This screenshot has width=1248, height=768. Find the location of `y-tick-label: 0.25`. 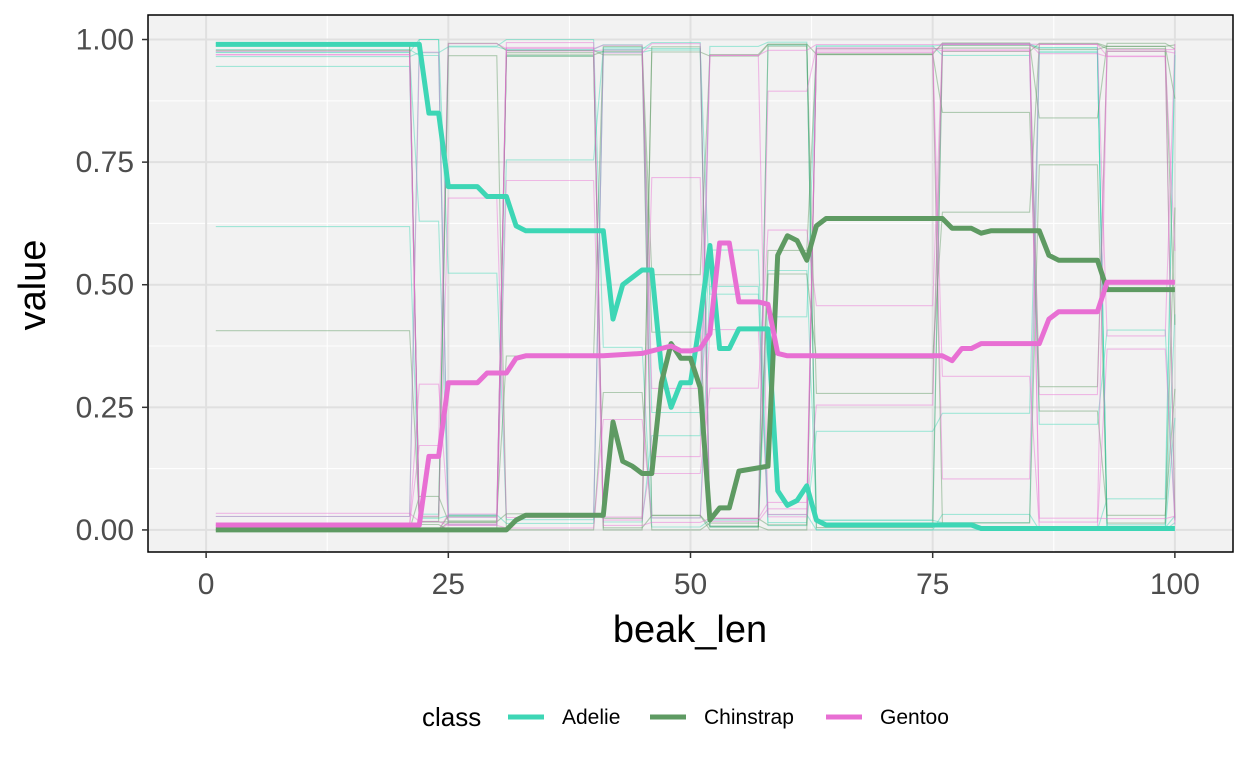

y-tick-label: 0.25 is located at coordinates (105, 407).